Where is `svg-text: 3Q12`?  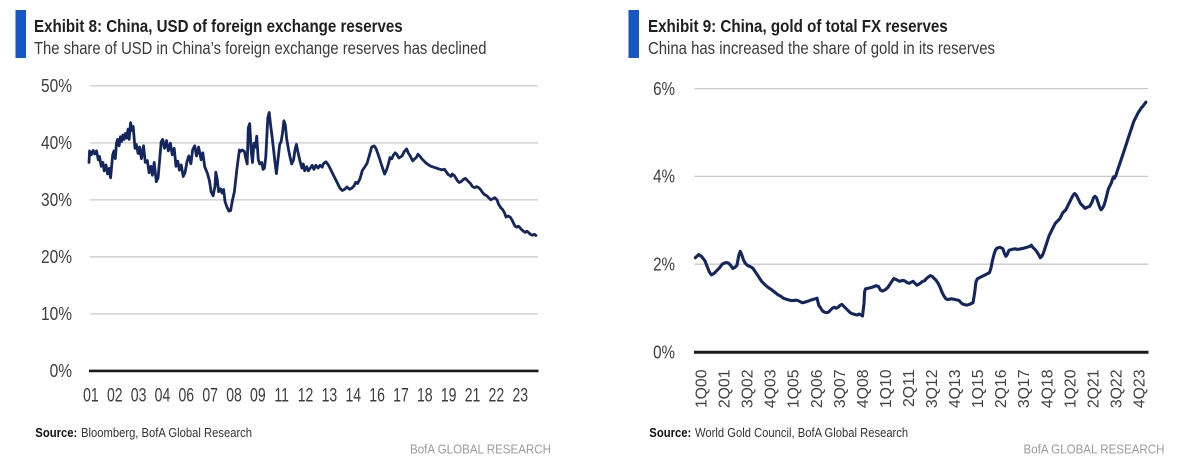
svg-text: 3Q12 is located at coordinates (932, 389).